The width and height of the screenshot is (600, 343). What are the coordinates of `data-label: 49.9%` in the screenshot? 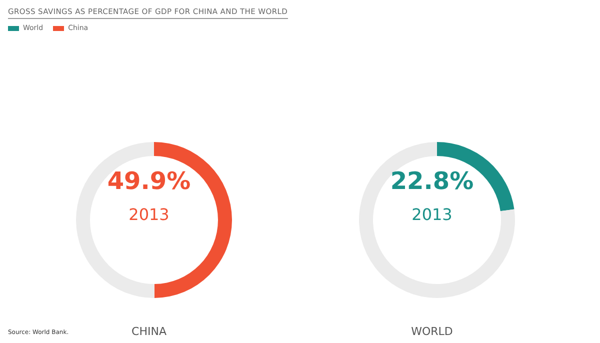 It's located at (149, 181).